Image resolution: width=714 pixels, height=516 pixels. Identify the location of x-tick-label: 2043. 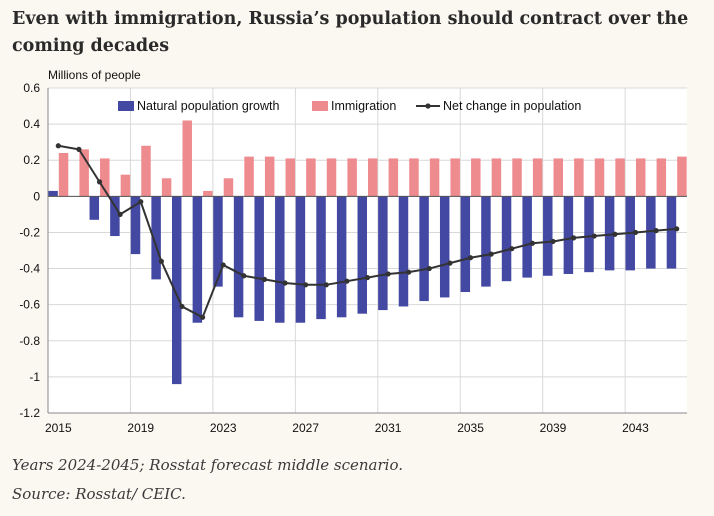
(635, 428).